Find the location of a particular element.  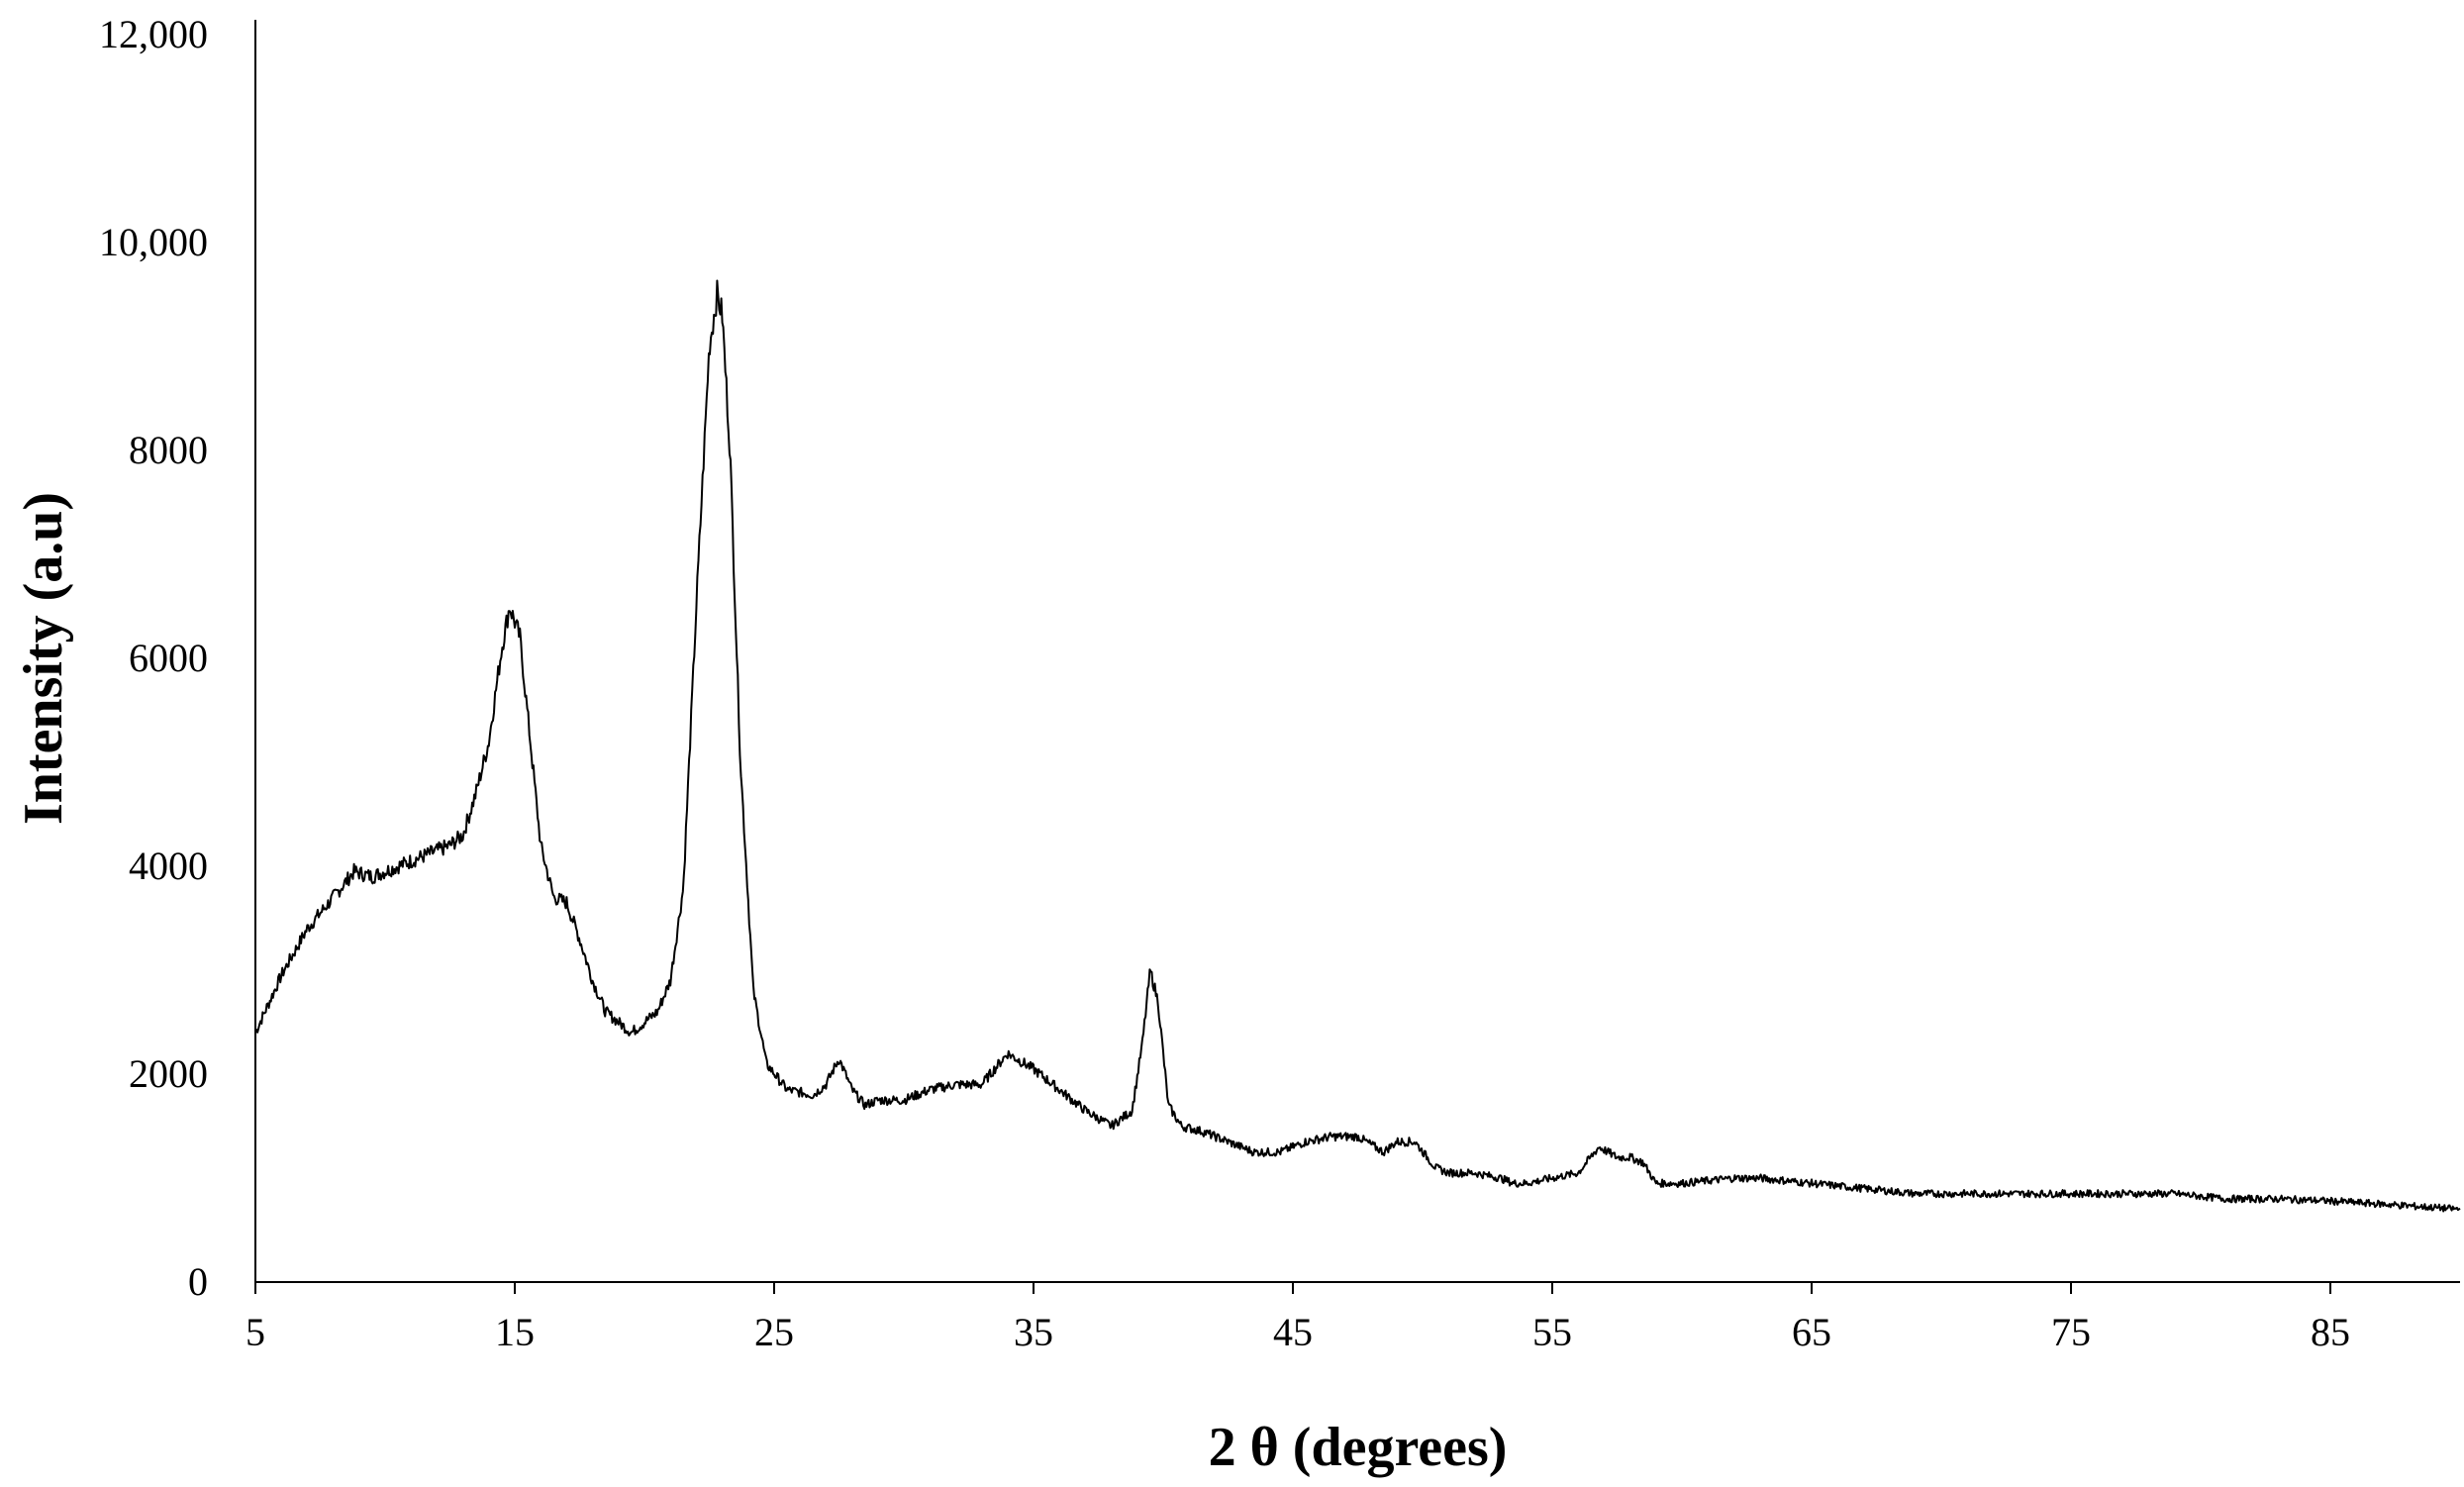

y-tick-label: 12,000 is located at coordinates (153, 34).